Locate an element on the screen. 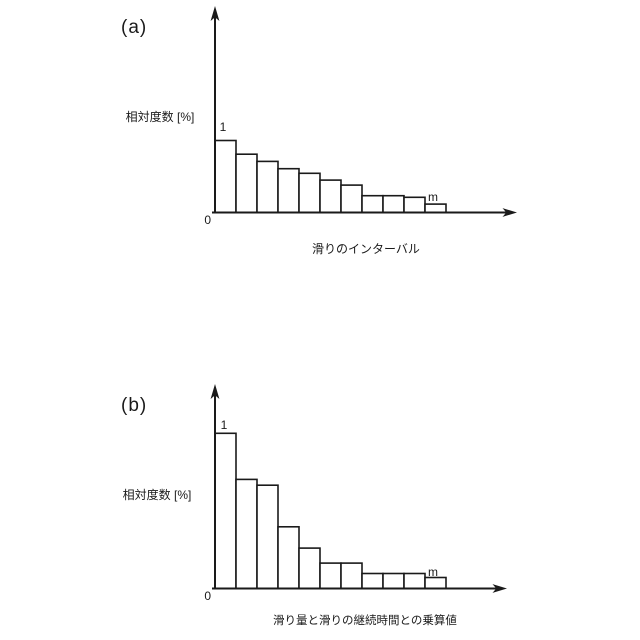 This screenshot has width=640, height=640. x-axis-arrow-b is located at coordinates (499, 588).